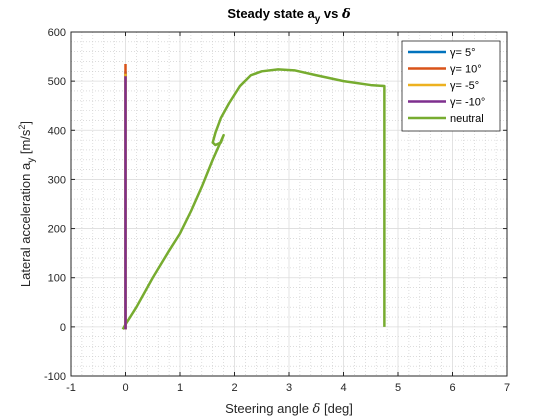 The image size is (560, 420). Describe the element at coordinates (398, 388) in the screenshot. I see `x-tick-label: 5` at that location.